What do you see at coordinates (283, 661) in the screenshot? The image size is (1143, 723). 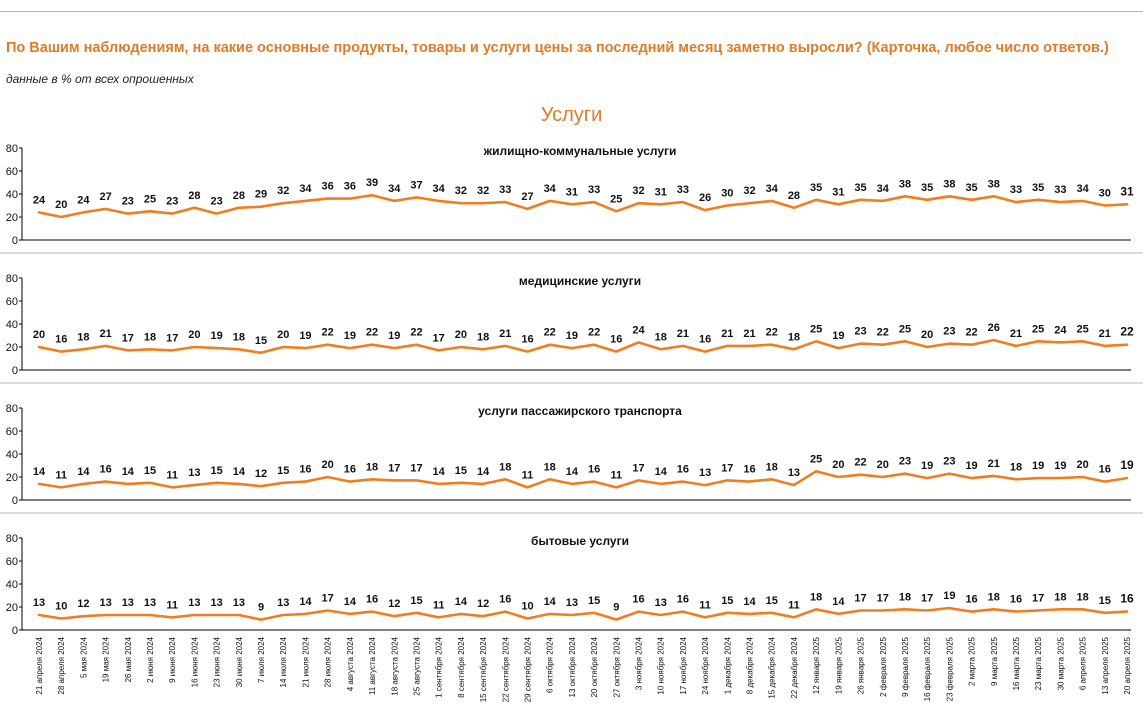 I see `x-tick-label: 14 июля 2024` at bounding box center [283, 661].